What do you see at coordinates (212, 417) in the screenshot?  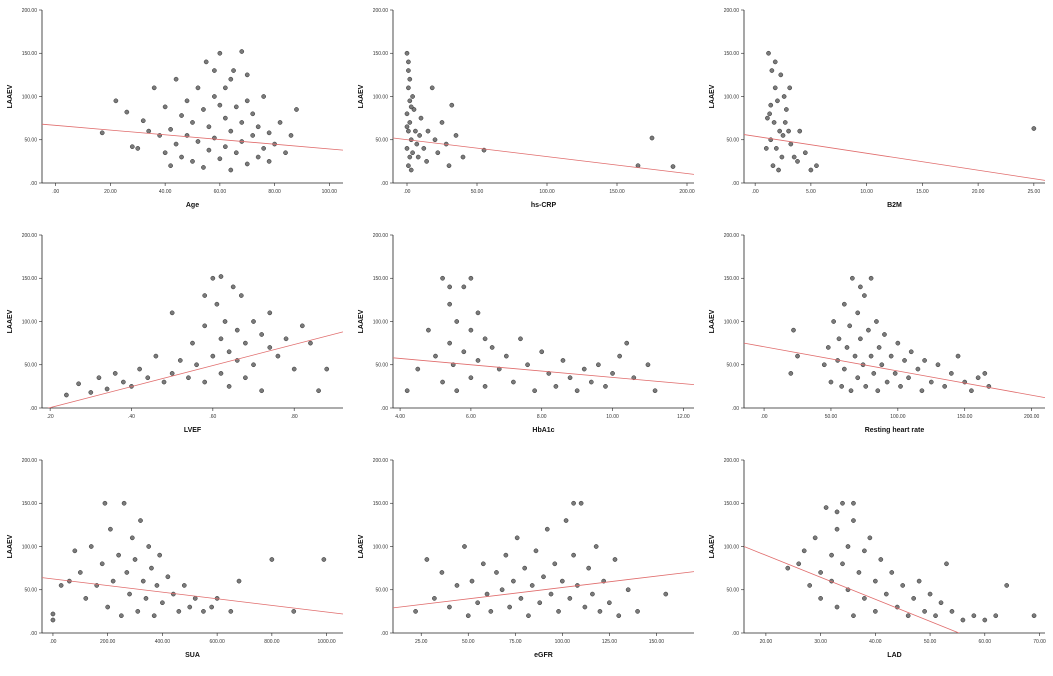 I see `x-tick-label: .60` at bounding box center [212, 417].